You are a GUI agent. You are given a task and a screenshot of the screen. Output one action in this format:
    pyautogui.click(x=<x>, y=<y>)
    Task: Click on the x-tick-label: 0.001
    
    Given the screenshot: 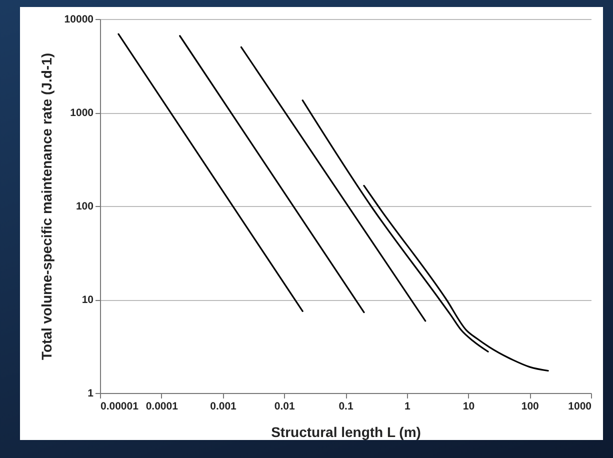 What is the action you would take?
    pyautogui.click(x=223, y=406)
    